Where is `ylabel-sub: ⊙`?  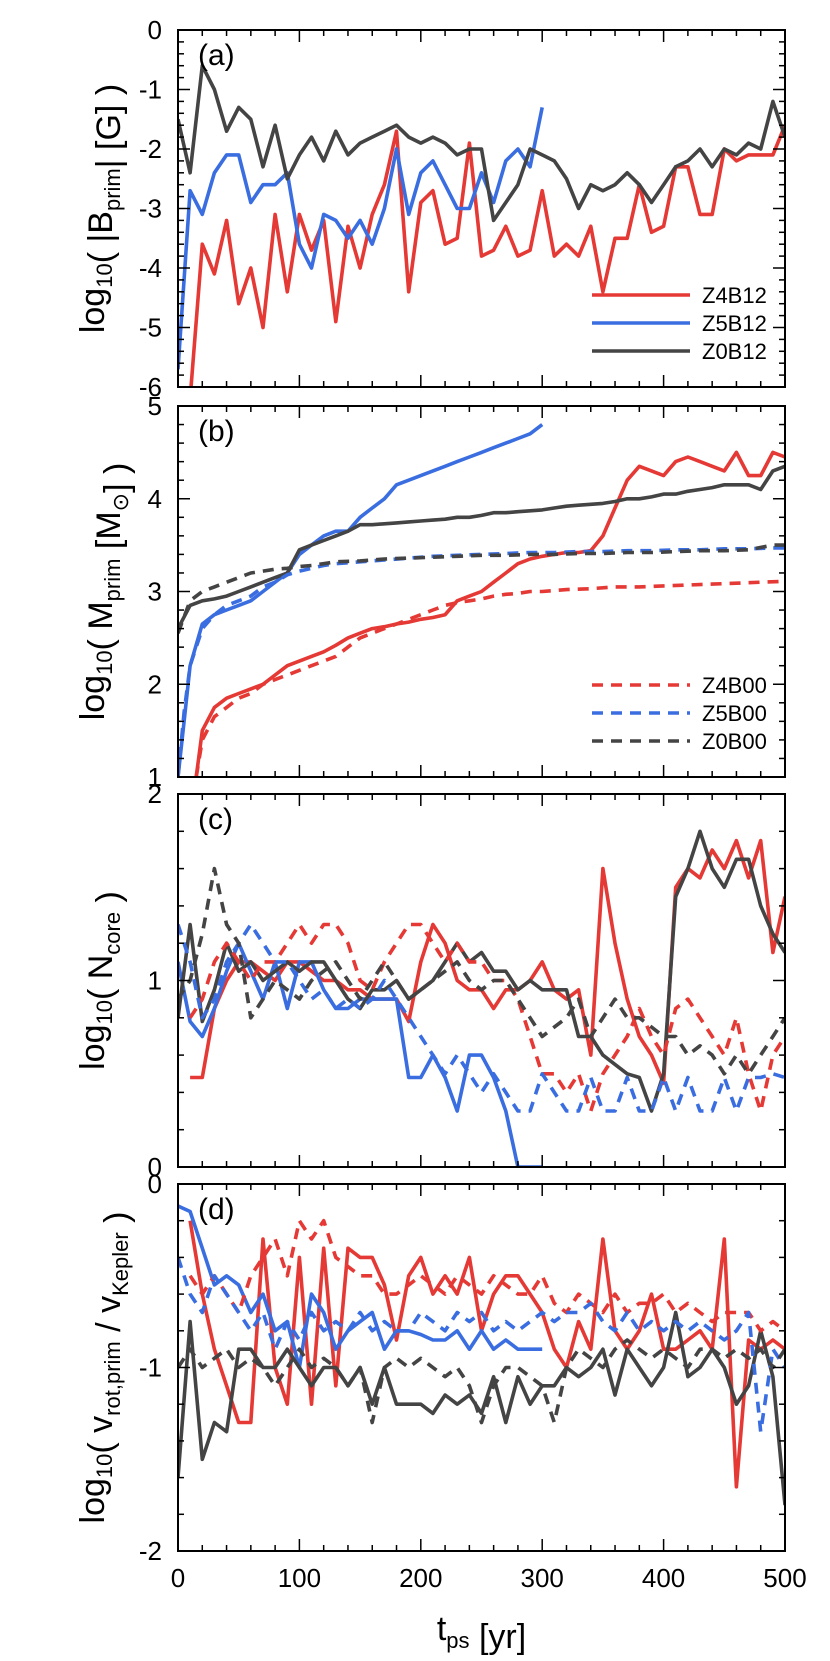
ylabel-sub: ⊙ is located at coordinates (120, 502).